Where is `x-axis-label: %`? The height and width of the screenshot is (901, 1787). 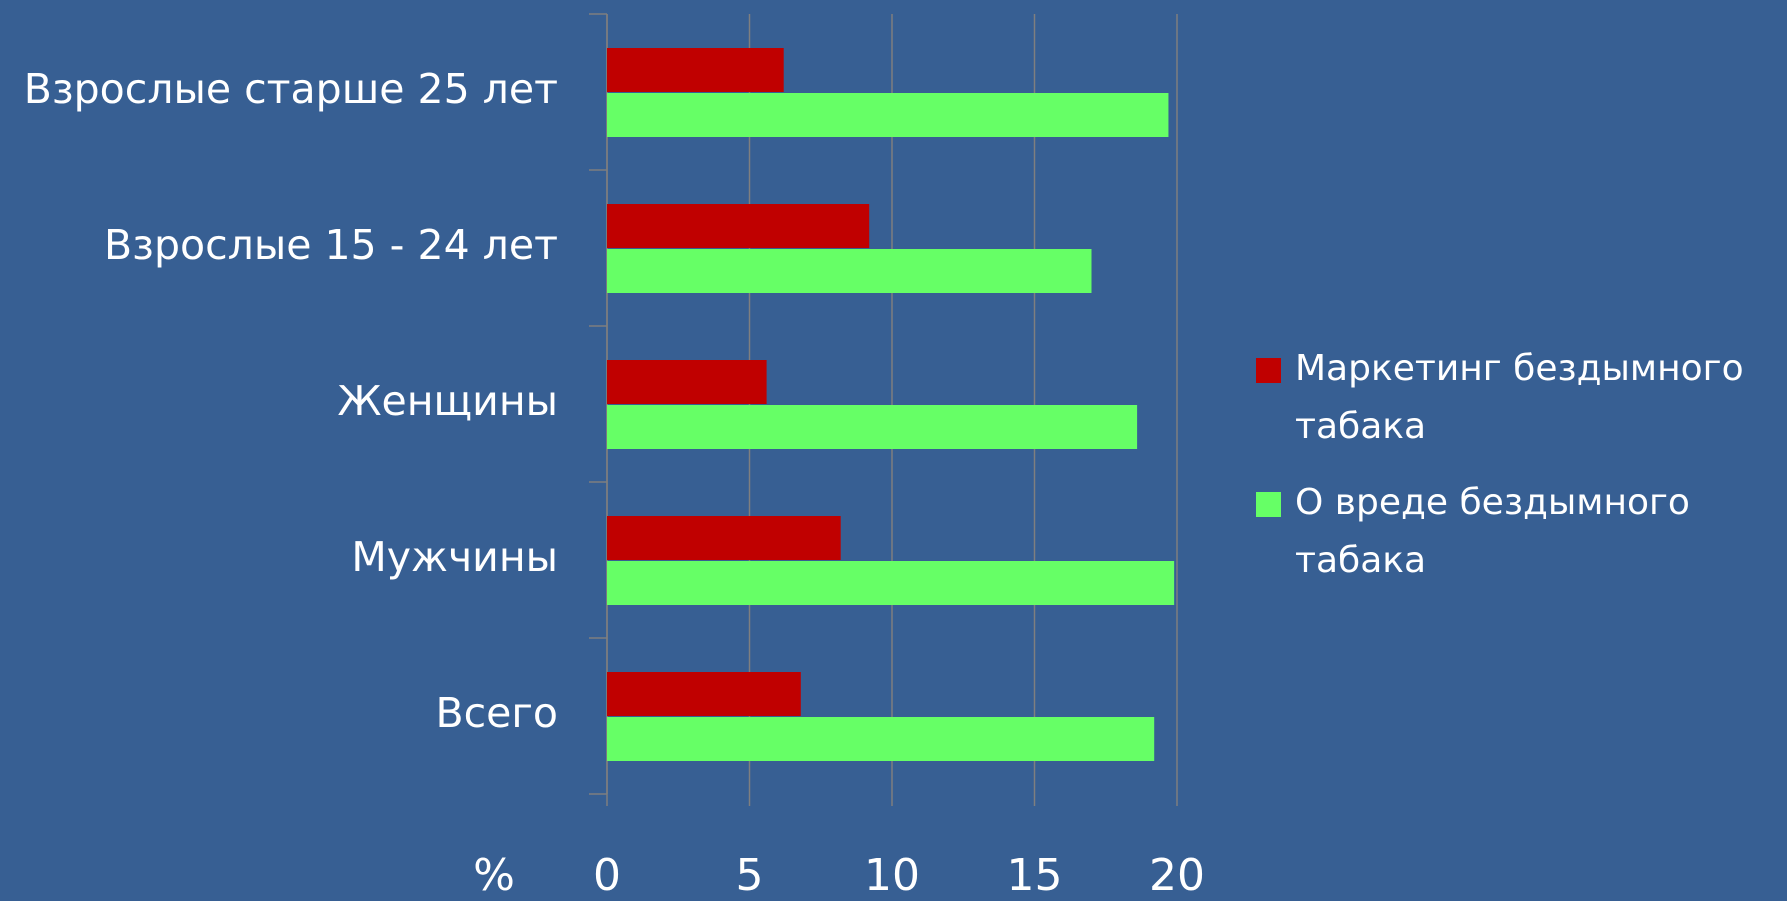 x-axis-label: % is located at coordinates (494, 875).